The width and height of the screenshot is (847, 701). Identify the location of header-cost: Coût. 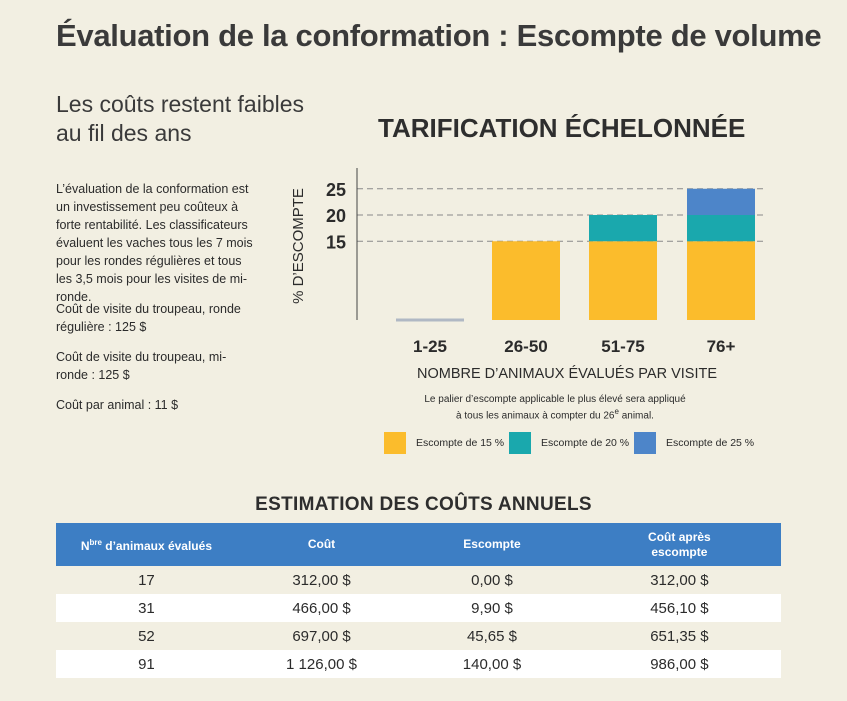
(321, 544).